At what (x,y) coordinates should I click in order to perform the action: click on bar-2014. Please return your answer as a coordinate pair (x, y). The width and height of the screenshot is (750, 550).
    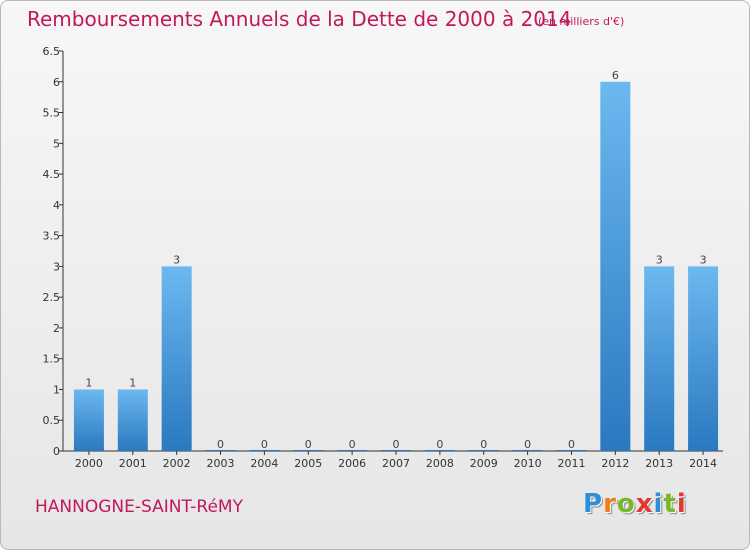
    Looking at the image, I should click on (703, 358).